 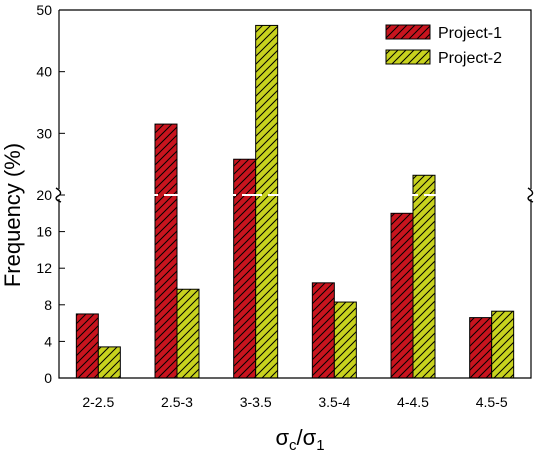 I want to click on axis-break-symbol-right, so click(x=530, y=195).